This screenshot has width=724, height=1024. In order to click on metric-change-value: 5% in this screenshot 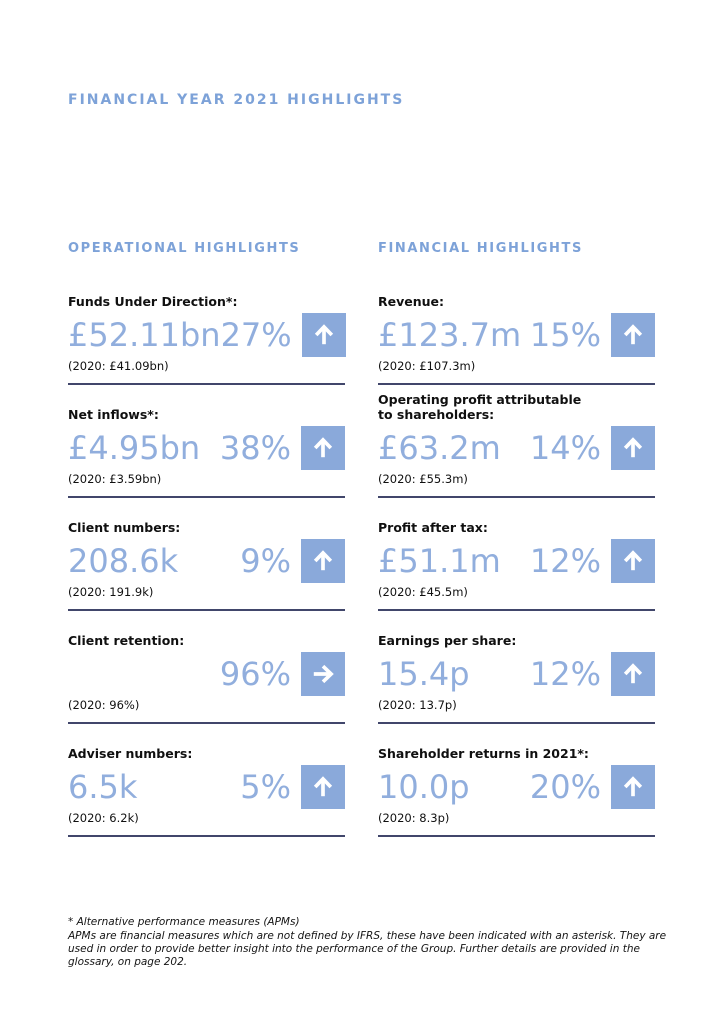, I will do `click(265, 787)`.